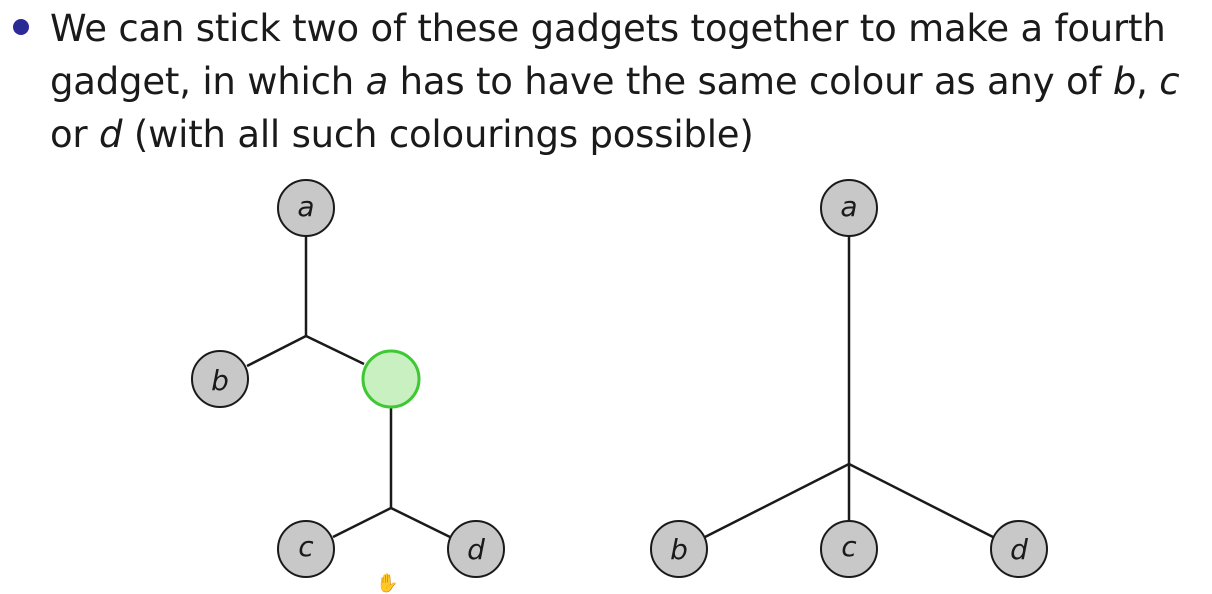  I want to click on left-node-c: c, so click(306, 549).